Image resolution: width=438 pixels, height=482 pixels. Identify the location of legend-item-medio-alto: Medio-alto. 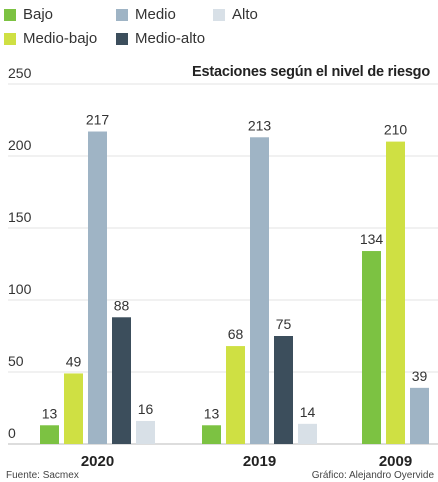
(160, 38).